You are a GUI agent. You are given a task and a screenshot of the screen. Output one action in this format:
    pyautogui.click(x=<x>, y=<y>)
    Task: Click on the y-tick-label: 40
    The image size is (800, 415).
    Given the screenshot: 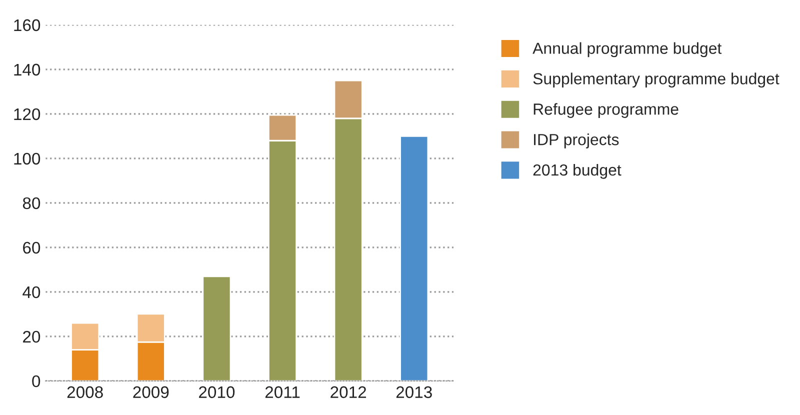 What is the action you would take?
    pyautogui.click(x=31, y=292)
    